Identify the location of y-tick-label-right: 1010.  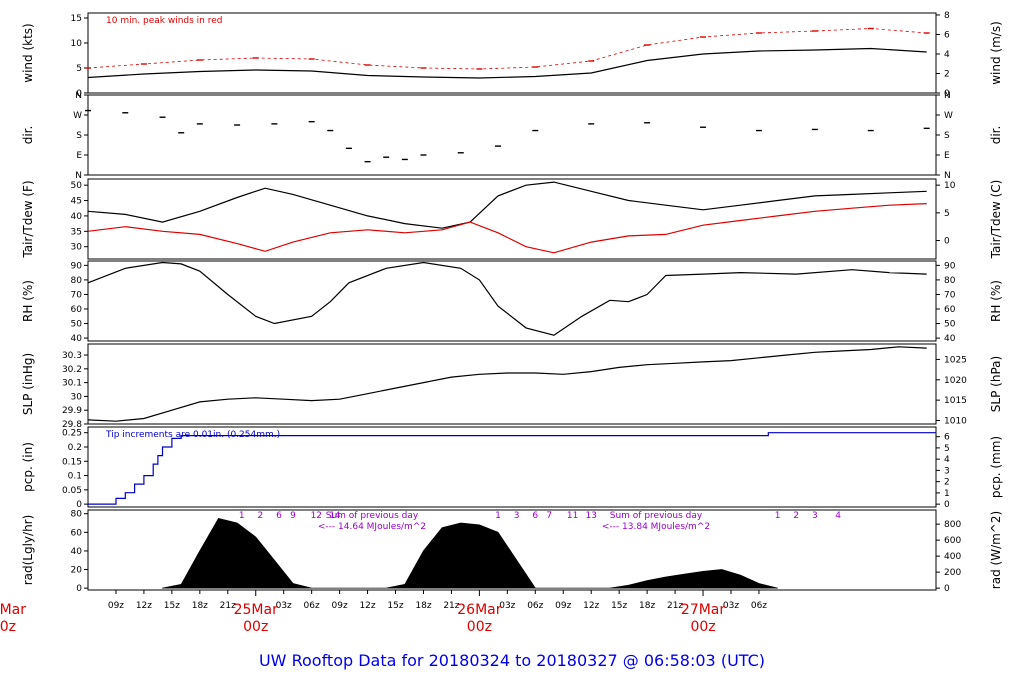
(955, 422).